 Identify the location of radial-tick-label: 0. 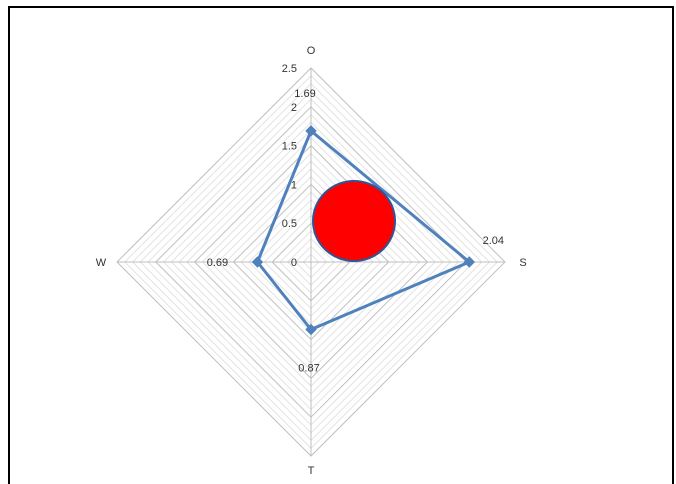
(294, 263).